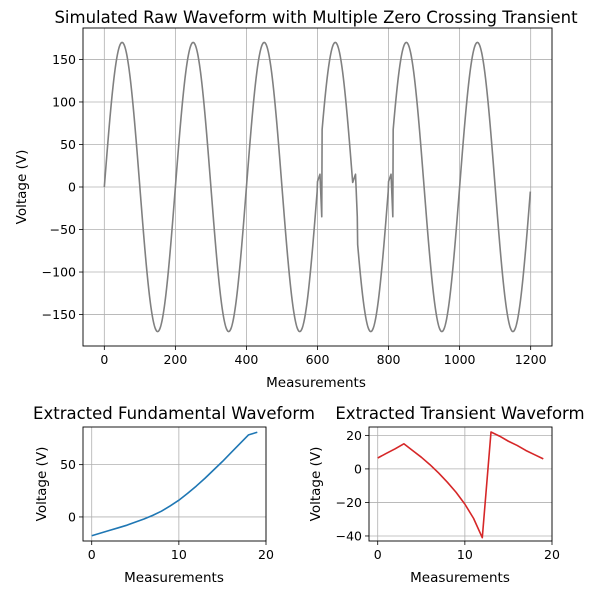 This screenshot has width=600, height=600. What do you see at coordinates (316, 484) in the screenshot?
I see `transient-y-axis-label: Voltage (V)` at bounding box center [316, 484].